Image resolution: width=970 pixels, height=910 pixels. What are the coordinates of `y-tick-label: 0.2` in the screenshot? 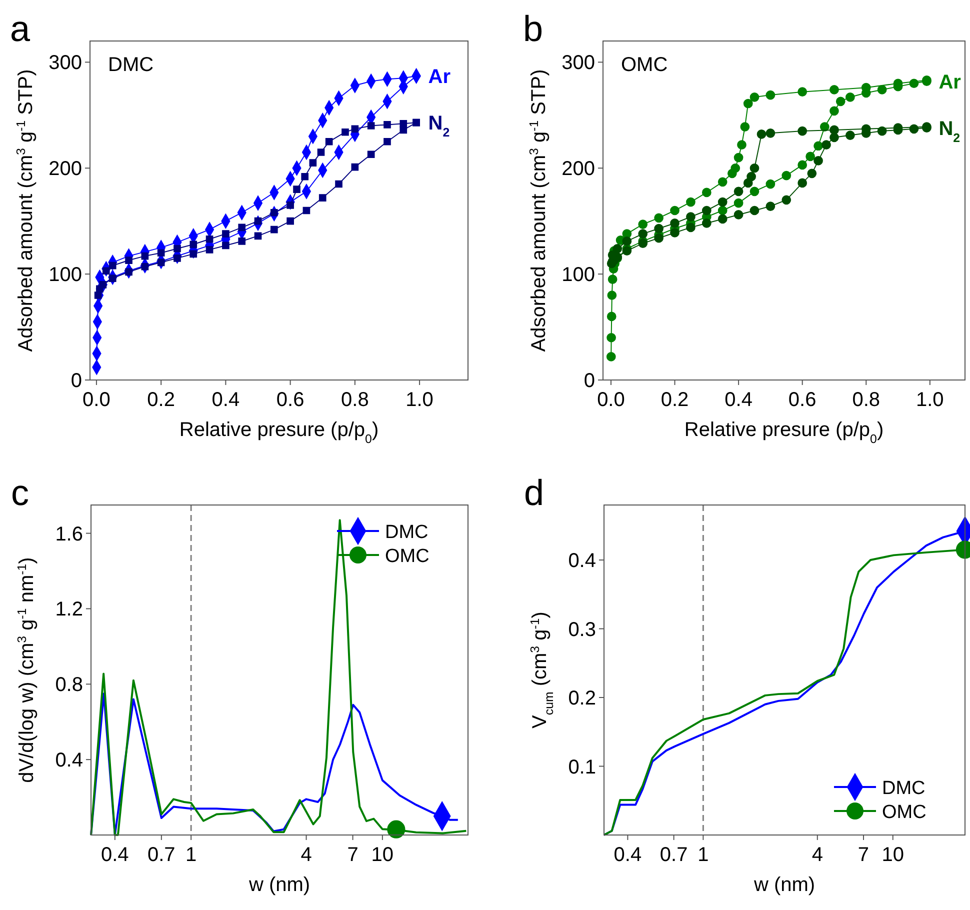 It's located at (582, 699).